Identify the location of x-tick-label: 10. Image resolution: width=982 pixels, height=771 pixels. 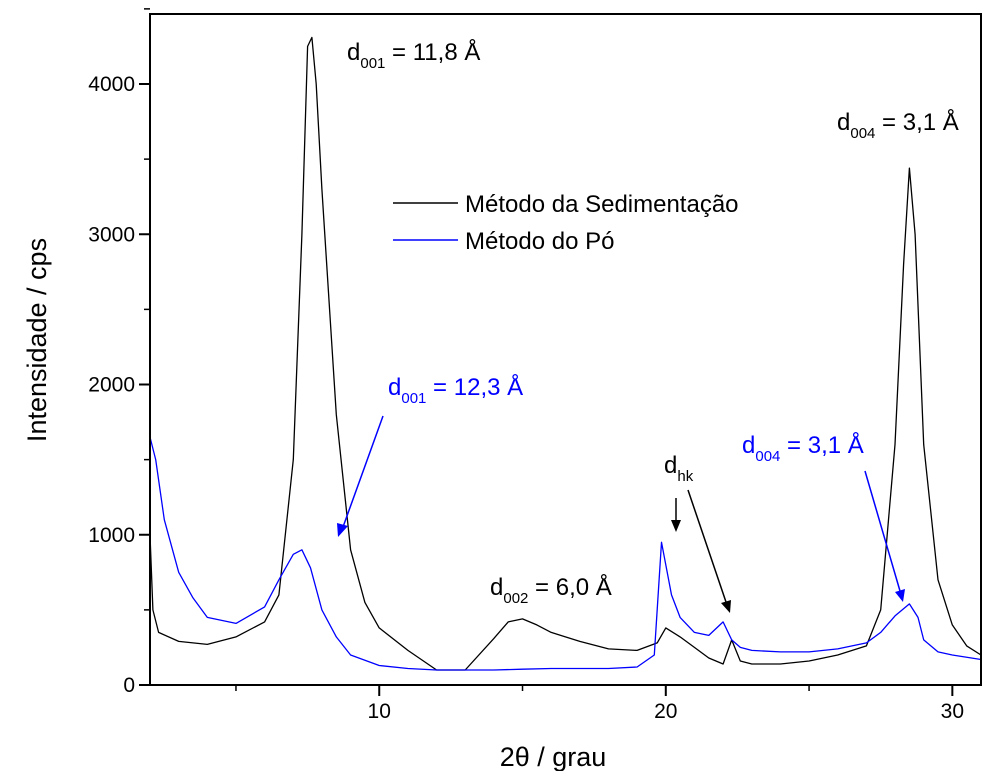
(379, 711).